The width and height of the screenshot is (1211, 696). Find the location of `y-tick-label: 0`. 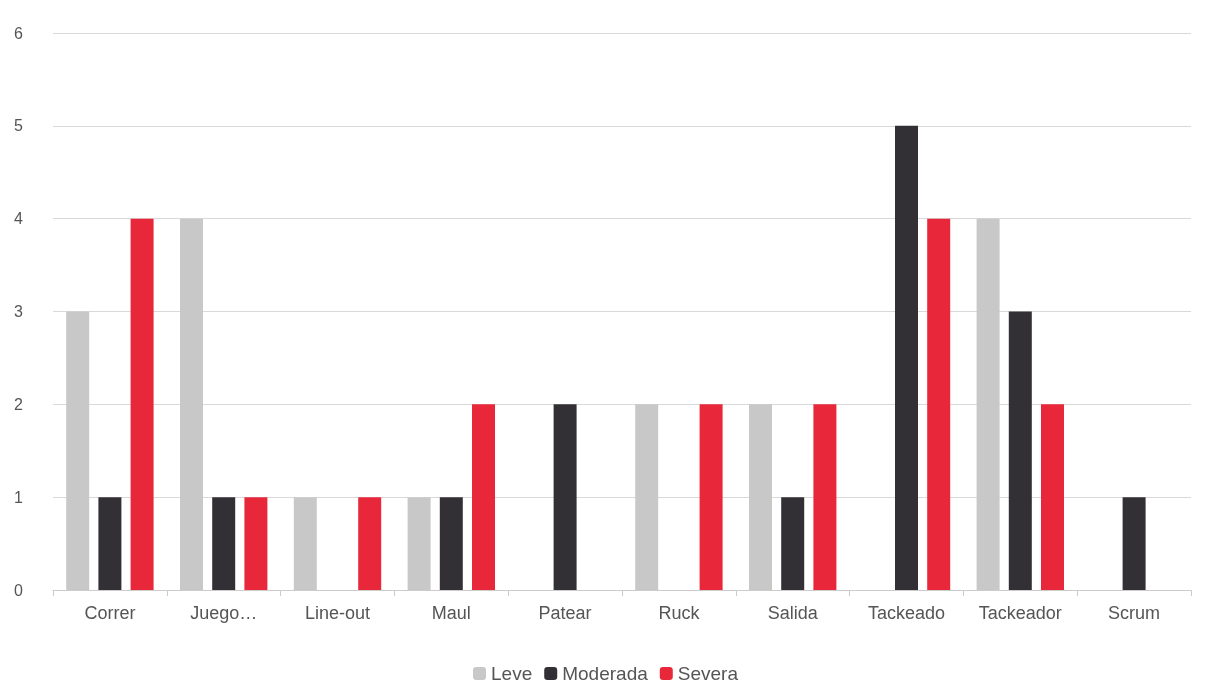

y-tick-label: 0 is located at coordinates (19, 590).